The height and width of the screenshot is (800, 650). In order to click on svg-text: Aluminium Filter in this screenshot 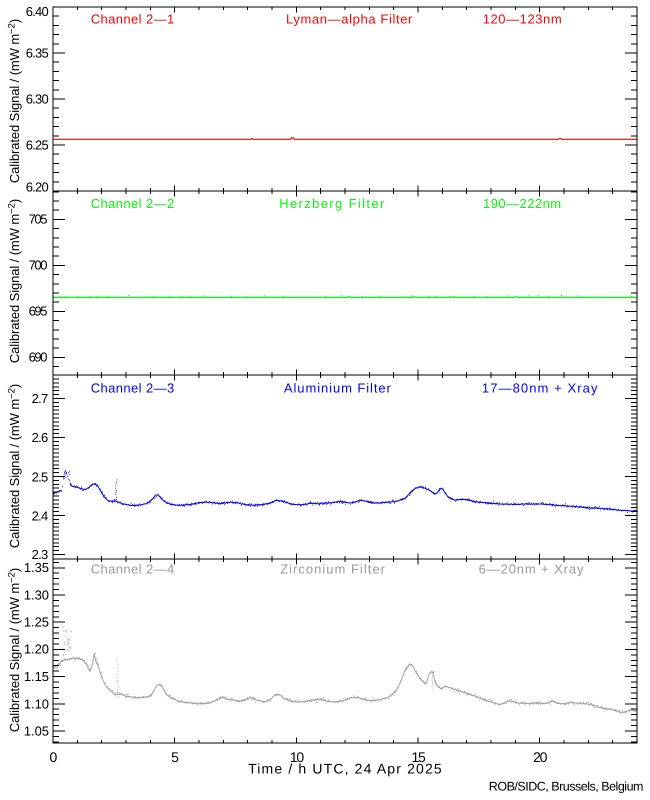, I will do `click(338, 388)`.